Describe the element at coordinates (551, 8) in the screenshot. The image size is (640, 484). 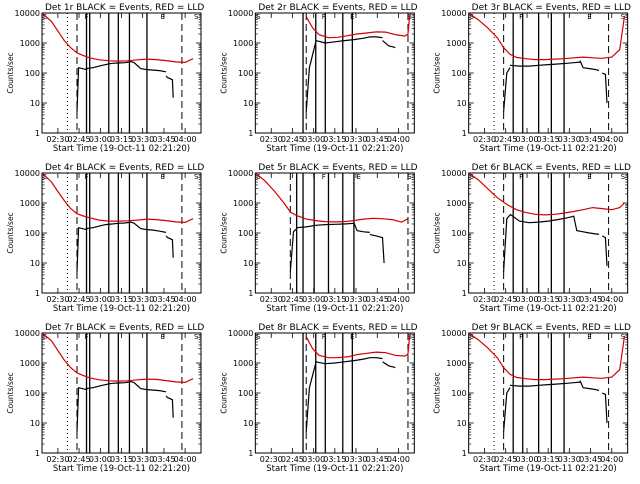
I see `panel-title: Det 3r BLACK = Events, RED = LLD` at that location.